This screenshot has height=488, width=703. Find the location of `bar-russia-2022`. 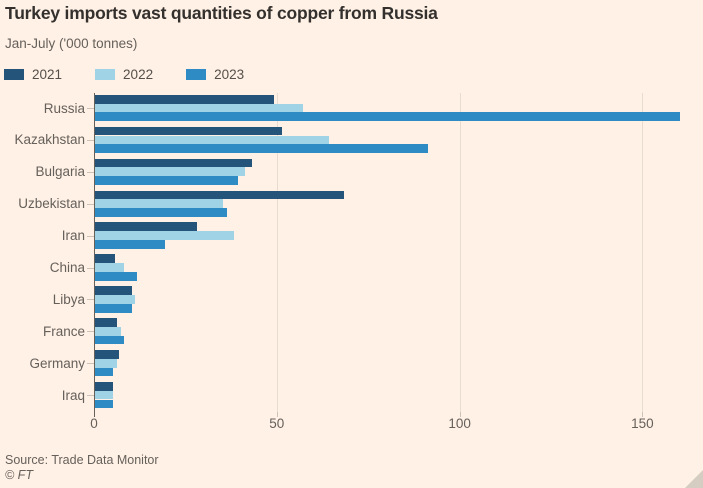

bar-russia-2022 is located at coordinates (199, 108).